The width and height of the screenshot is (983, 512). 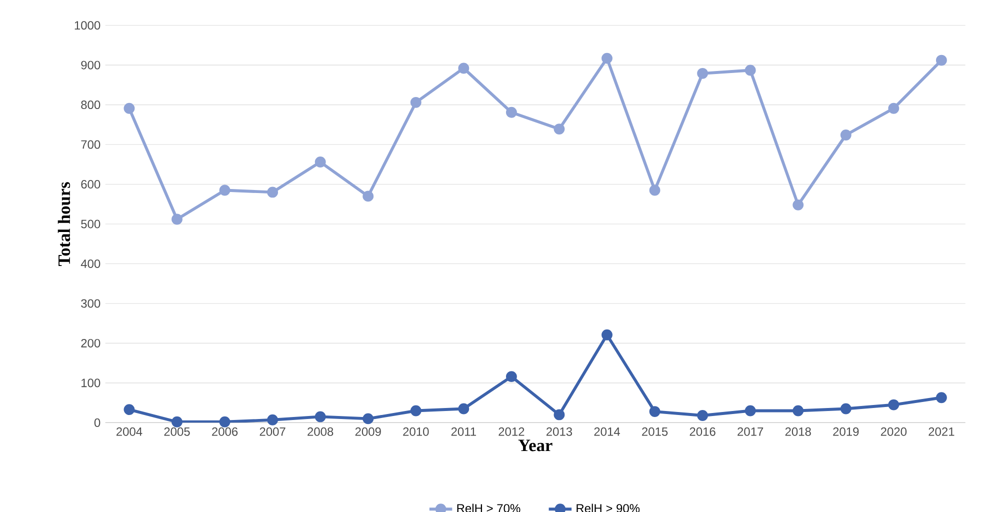 What do you see at coordinates (463, 431) in the screenshot?
I see `x-tick-label: 2011` at bounding box center [463, 431].